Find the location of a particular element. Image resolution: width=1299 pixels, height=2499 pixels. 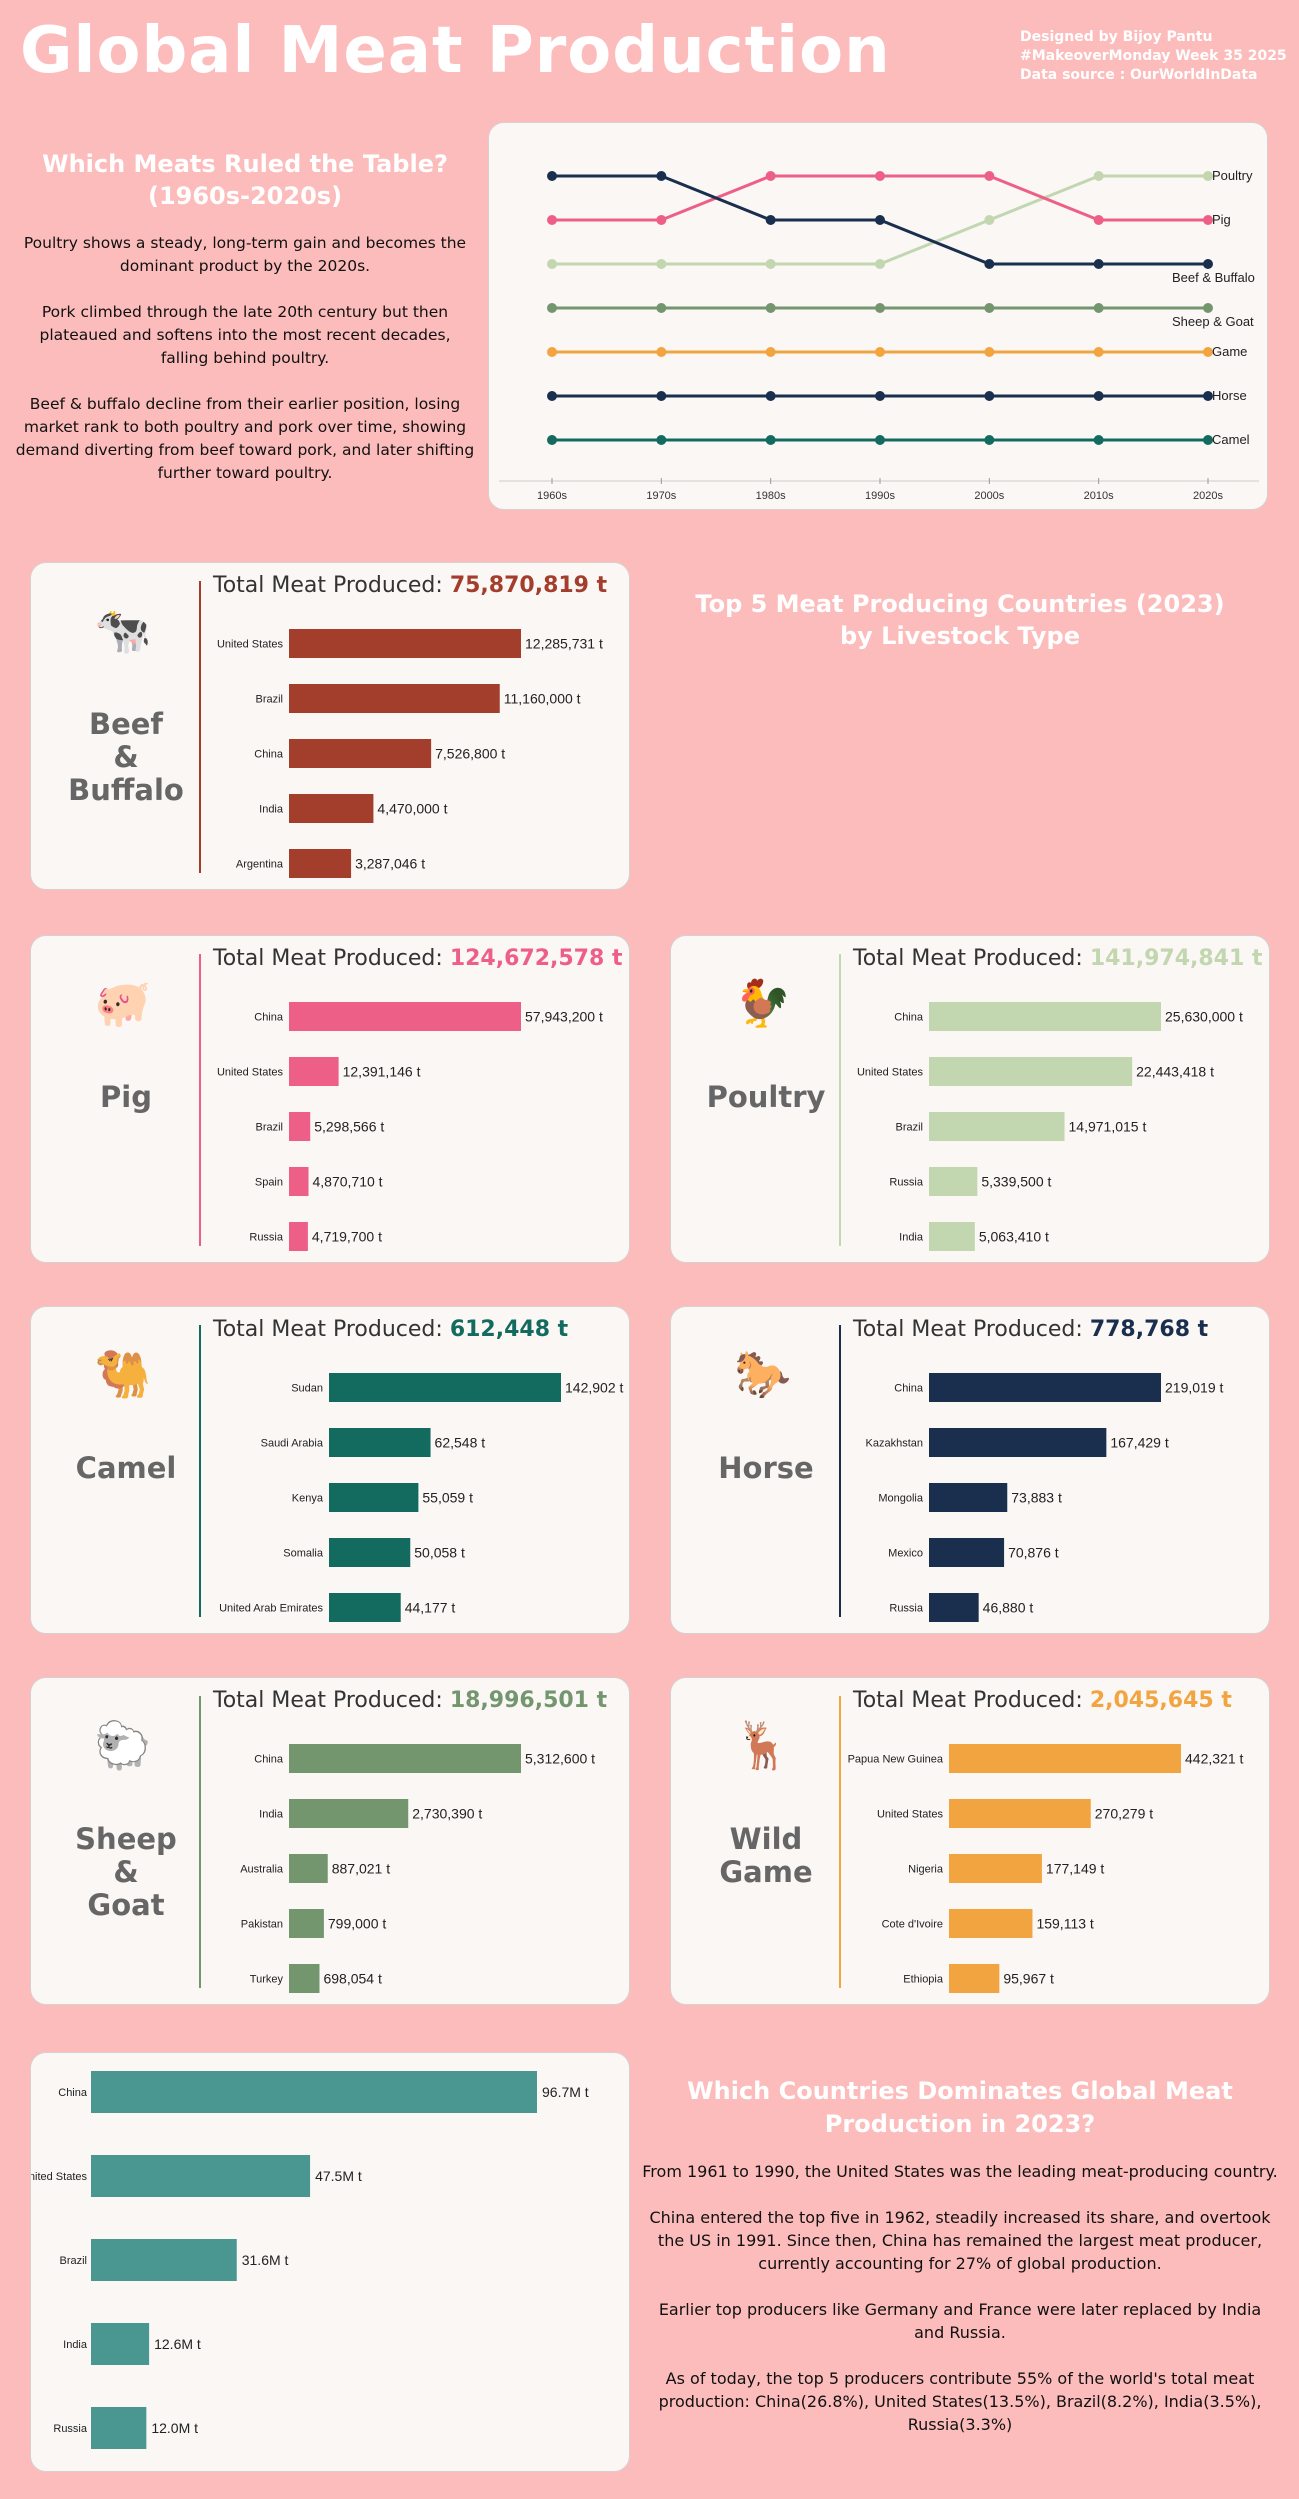

bar-value-label: 55,059 t is located at coordinates (447, 1498).